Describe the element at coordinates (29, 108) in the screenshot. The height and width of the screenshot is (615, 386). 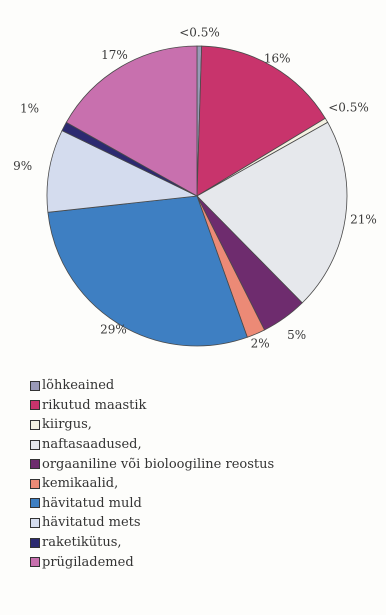
I see `slice-label: 1%` at that location.